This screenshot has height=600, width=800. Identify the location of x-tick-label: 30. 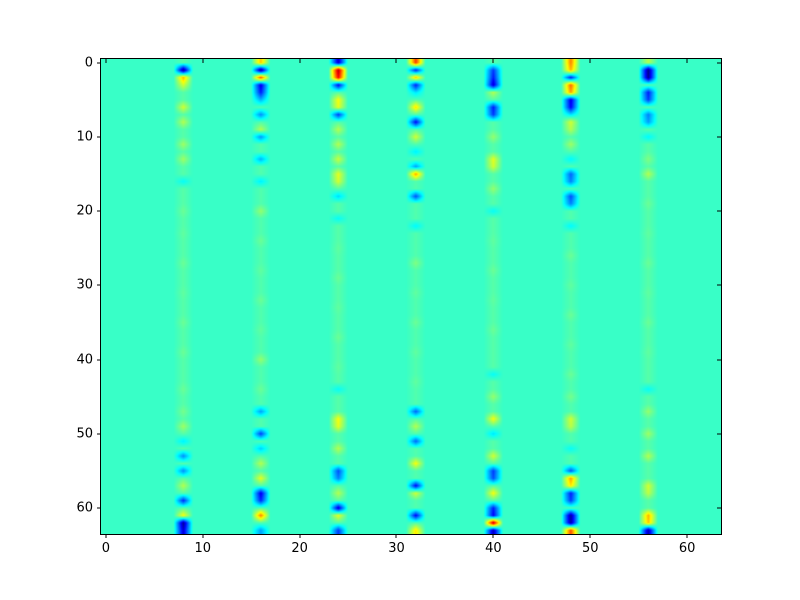
(396, 548).